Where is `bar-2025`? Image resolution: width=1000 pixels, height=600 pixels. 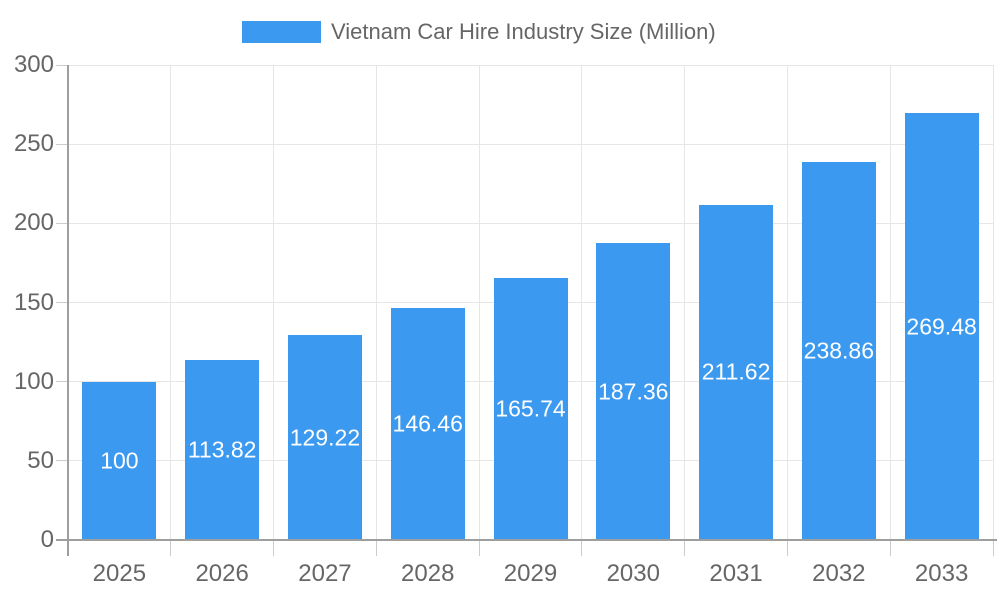 bar-2025 is located at coordinates (119, 460).